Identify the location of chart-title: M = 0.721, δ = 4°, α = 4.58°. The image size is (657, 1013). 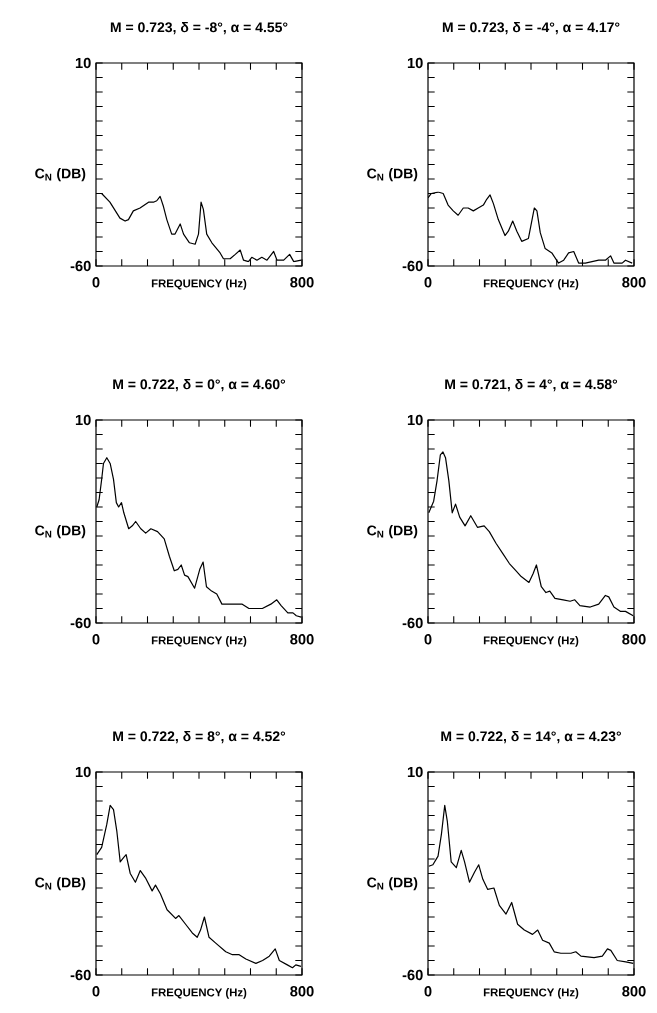
(531, 385).